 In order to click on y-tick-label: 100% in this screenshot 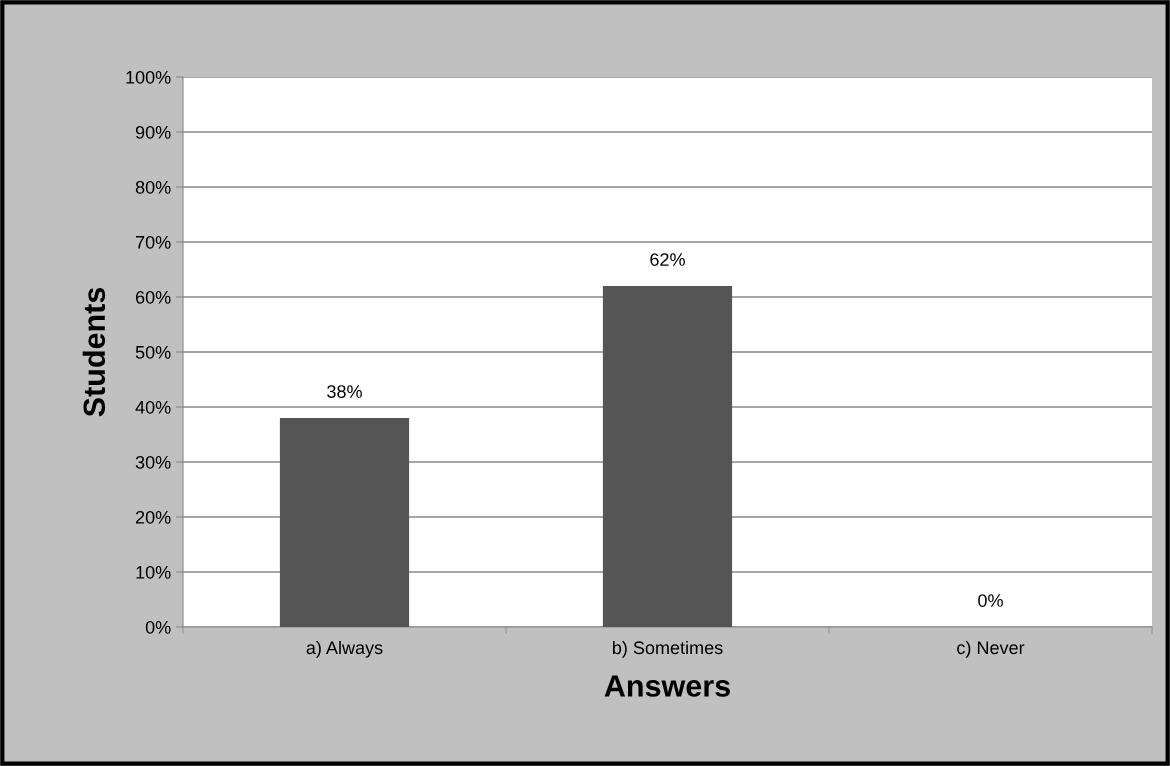, I will do `click(148, 77)`.